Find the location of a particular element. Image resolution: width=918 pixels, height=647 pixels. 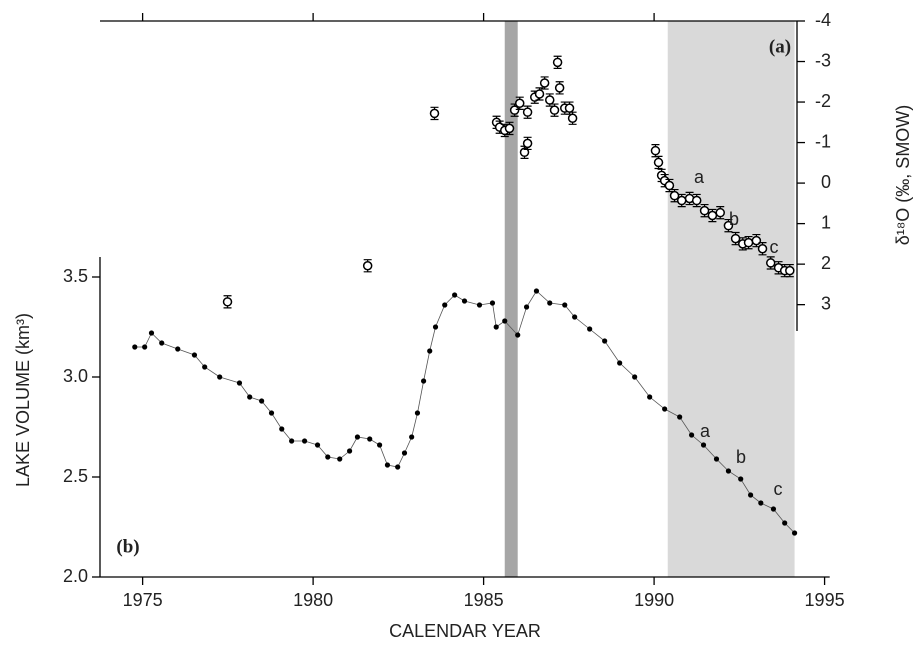

x-tick-label: 1980 is located at coordinates (313, 600).